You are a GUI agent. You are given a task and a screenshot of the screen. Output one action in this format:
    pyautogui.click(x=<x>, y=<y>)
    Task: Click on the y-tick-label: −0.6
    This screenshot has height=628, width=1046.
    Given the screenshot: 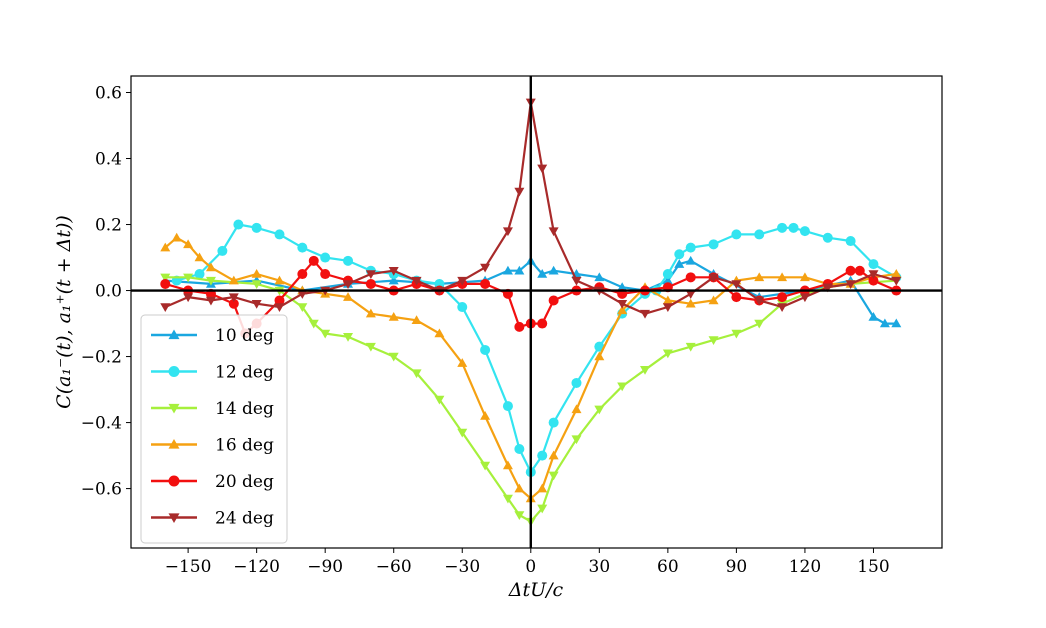 What is the action you would take?
    pyautogui.click(x=101, y=490)
    